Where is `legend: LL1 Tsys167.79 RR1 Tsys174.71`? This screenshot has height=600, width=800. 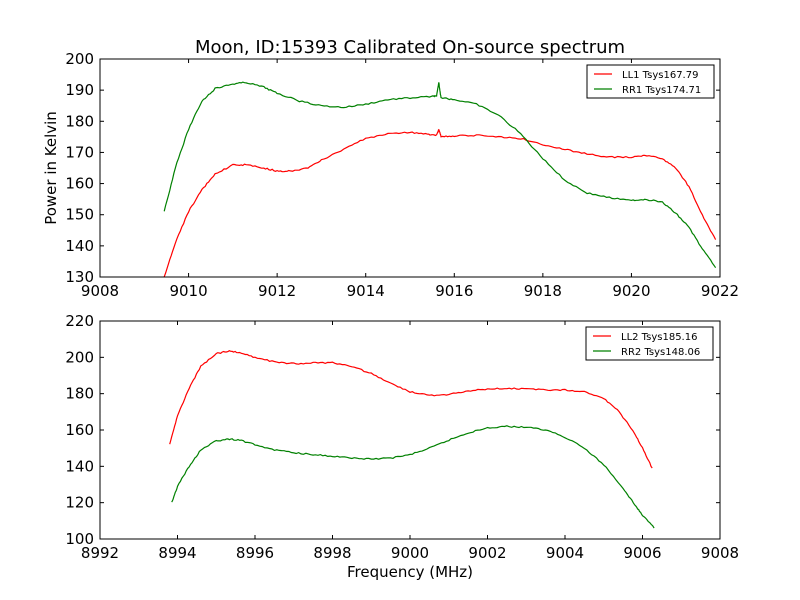 legend: LL1 Tsys167.79 RR1 Tsys174.71 is located at coordinates (650, 81).